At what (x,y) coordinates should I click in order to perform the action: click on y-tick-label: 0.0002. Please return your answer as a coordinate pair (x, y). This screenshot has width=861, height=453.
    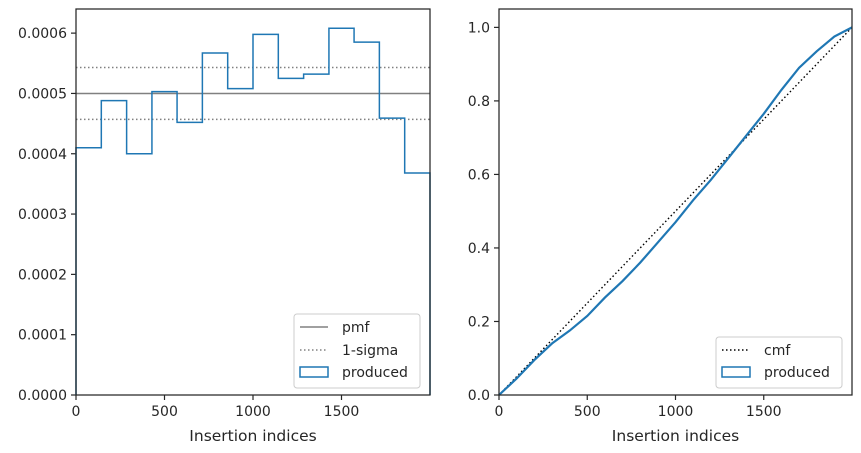
    Looking at the image, I should click on (42, 275).